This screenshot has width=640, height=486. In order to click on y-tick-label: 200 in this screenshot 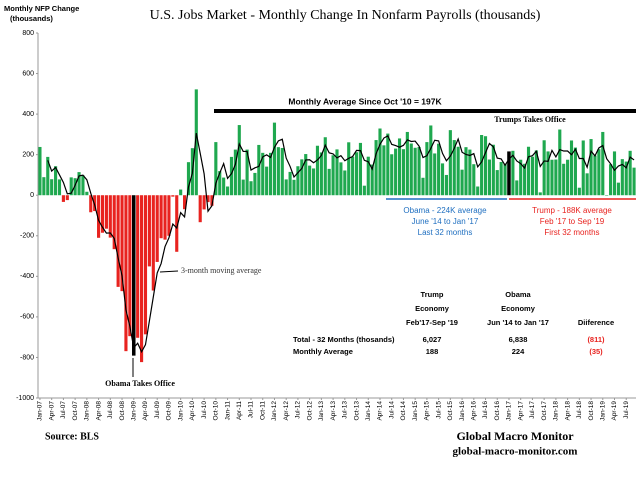, I will do `click(28, 155)`.